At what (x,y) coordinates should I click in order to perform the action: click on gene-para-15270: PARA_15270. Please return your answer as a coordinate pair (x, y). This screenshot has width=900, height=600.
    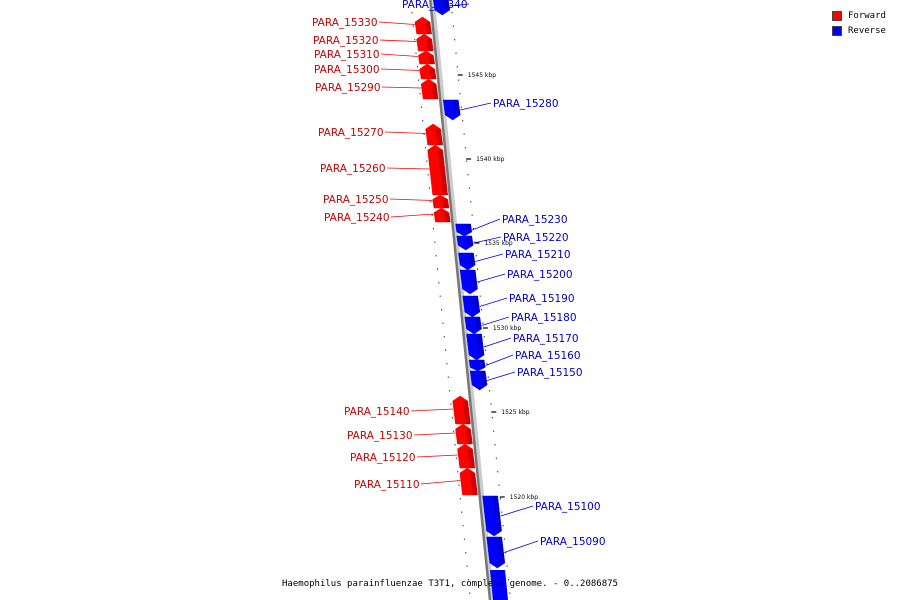
    Looking at the image, I should click on (381, 134).